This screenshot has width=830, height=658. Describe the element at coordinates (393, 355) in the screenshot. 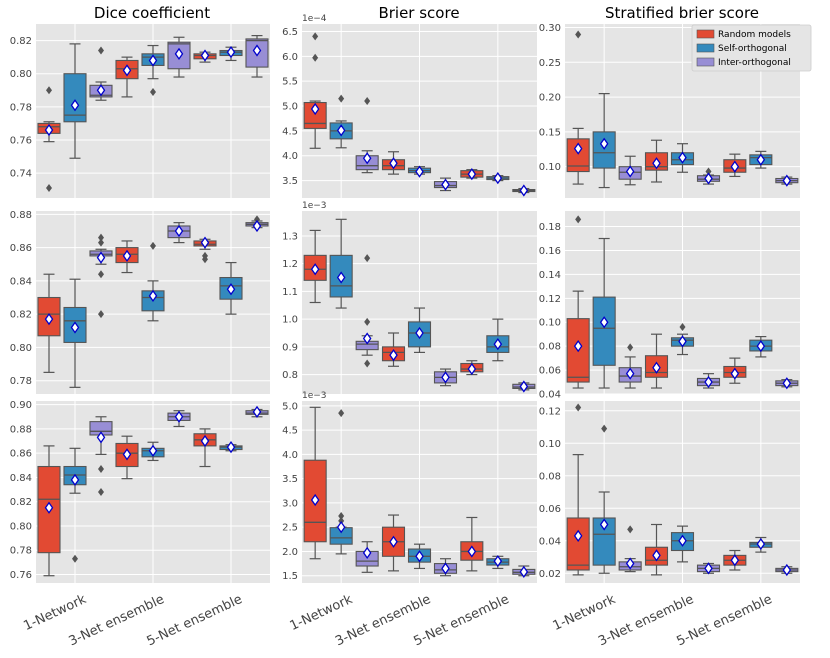

I see `panel-r1-c1-box-3-net-random-mean-marker` at that location.